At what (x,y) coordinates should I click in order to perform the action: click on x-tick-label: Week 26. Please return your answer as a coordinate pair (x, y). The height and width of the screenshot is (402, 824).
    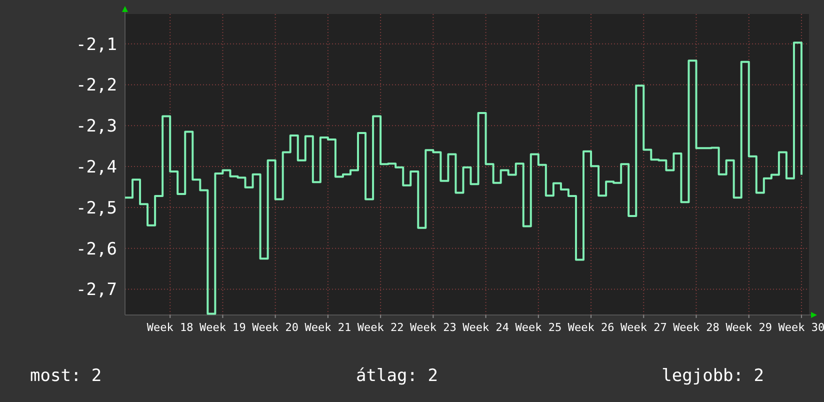
    Looking at the image, I should click on (591, 327).